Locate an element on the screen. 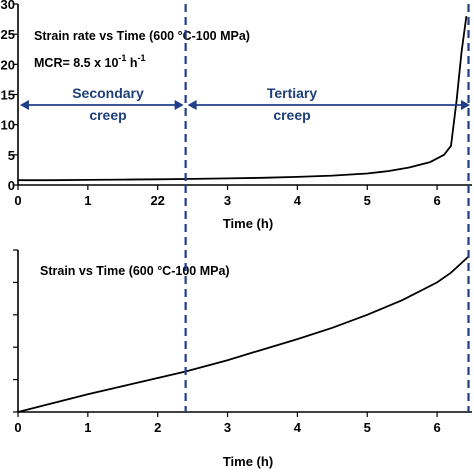  top-x-tick-label: 3 is located at coordinates (227, 200).